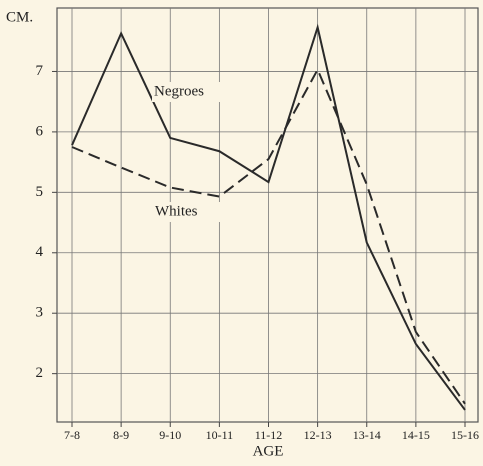  Describe the element at coordinates (40, 131) in the screenshot. I see `y-tick-label: 6` at that location.